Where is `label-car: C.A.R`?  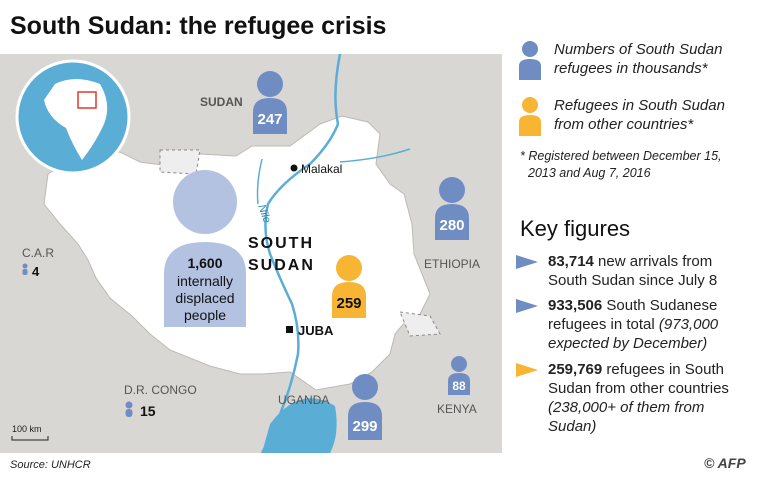
label-car: C.A.R is located at coordinates (38, 253).